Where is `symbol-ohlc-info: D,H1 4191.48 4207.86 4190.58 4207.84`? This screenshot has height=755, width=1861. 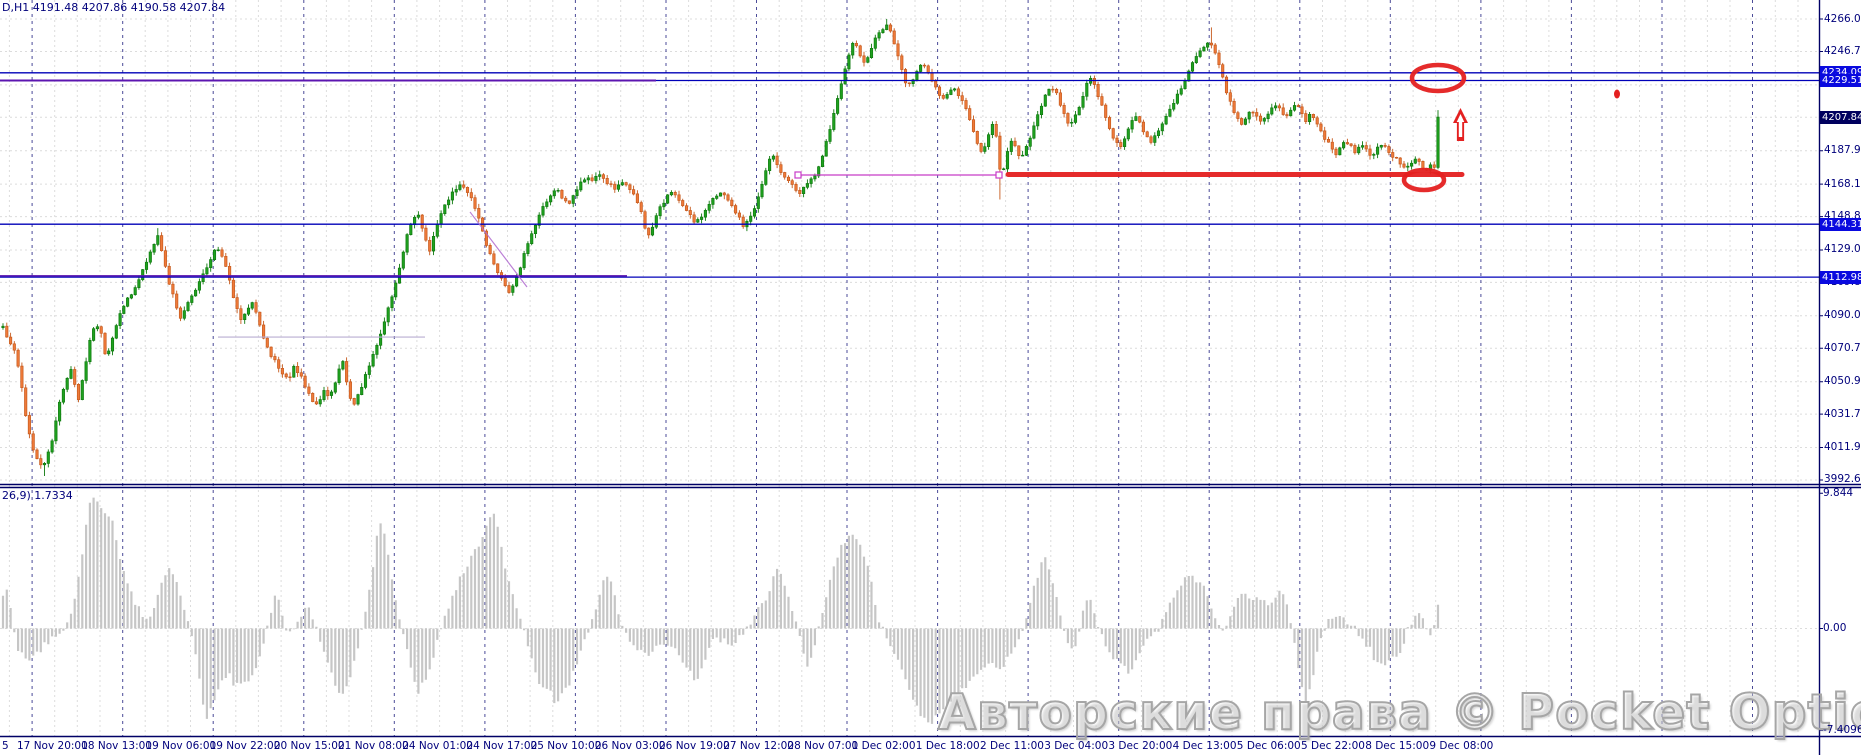 symbol-ohlc-info: D,H1 4191.48 4207.86 4190.58 4207.84 is located at coordinates (114, 7).